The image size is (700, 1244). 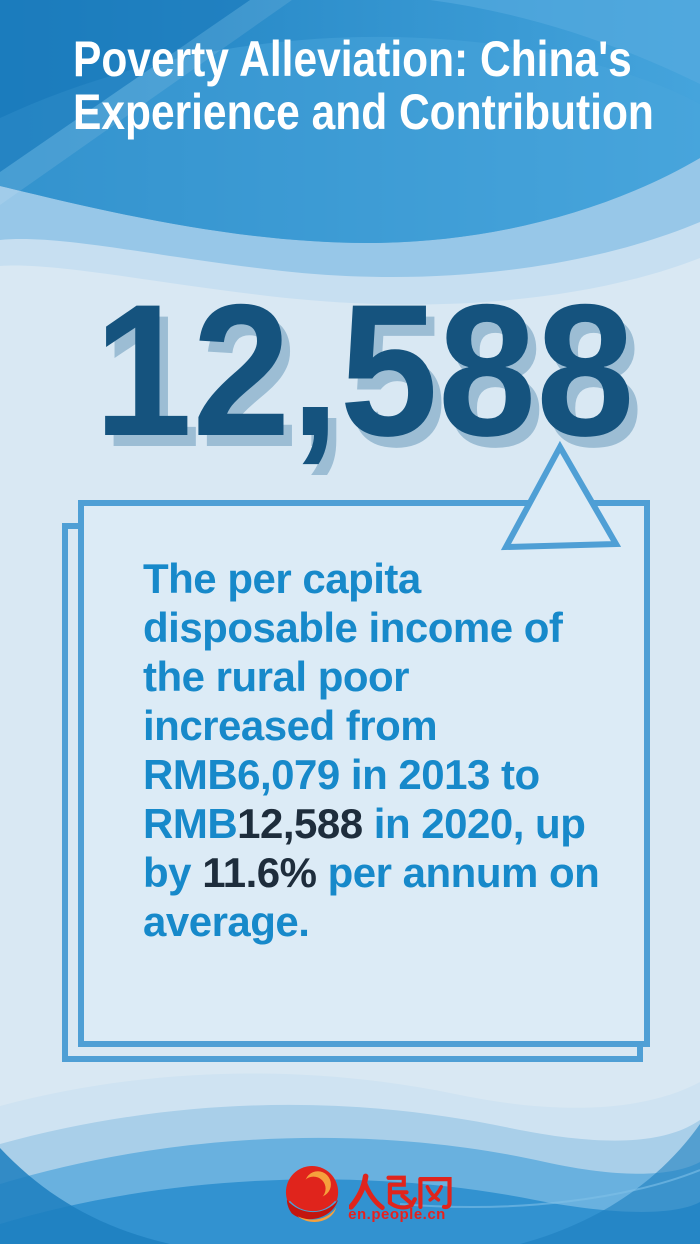 I want to click on callout-triangle-pointer, so click(x=561, y=496).